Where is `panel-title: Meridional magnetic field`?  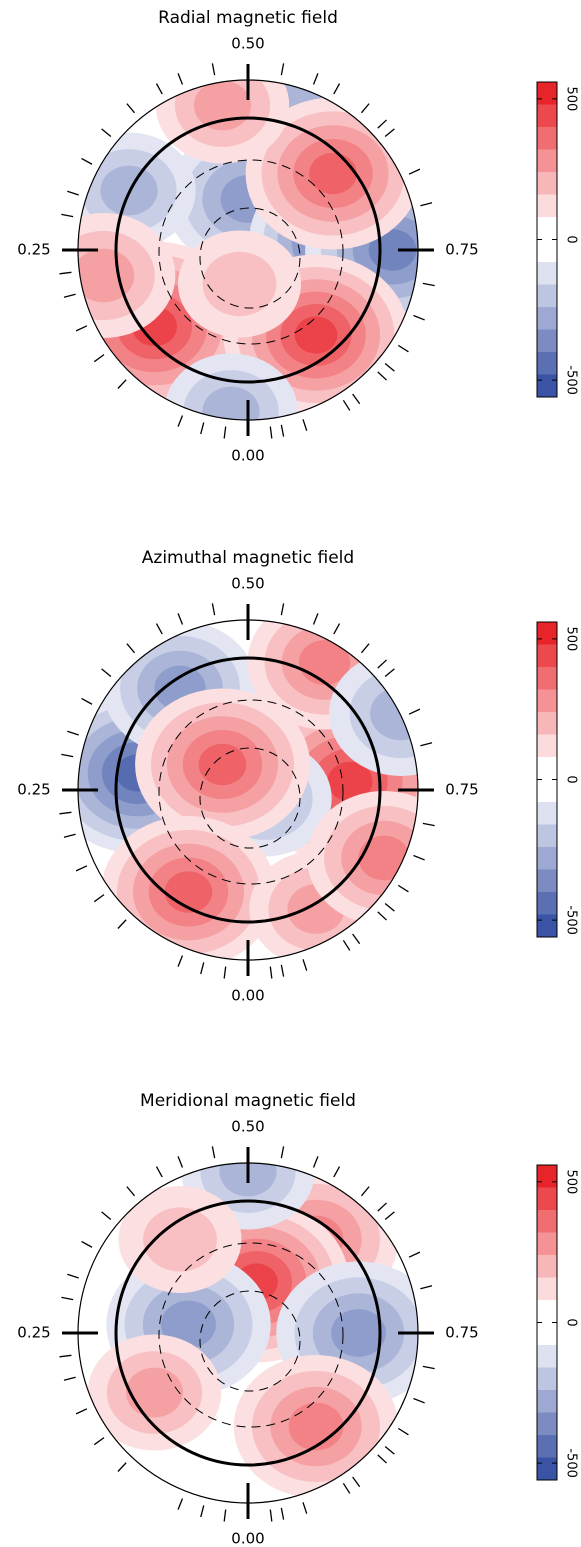 panel-title: Meridional magnetic field is located at coordinates (248, 1101).